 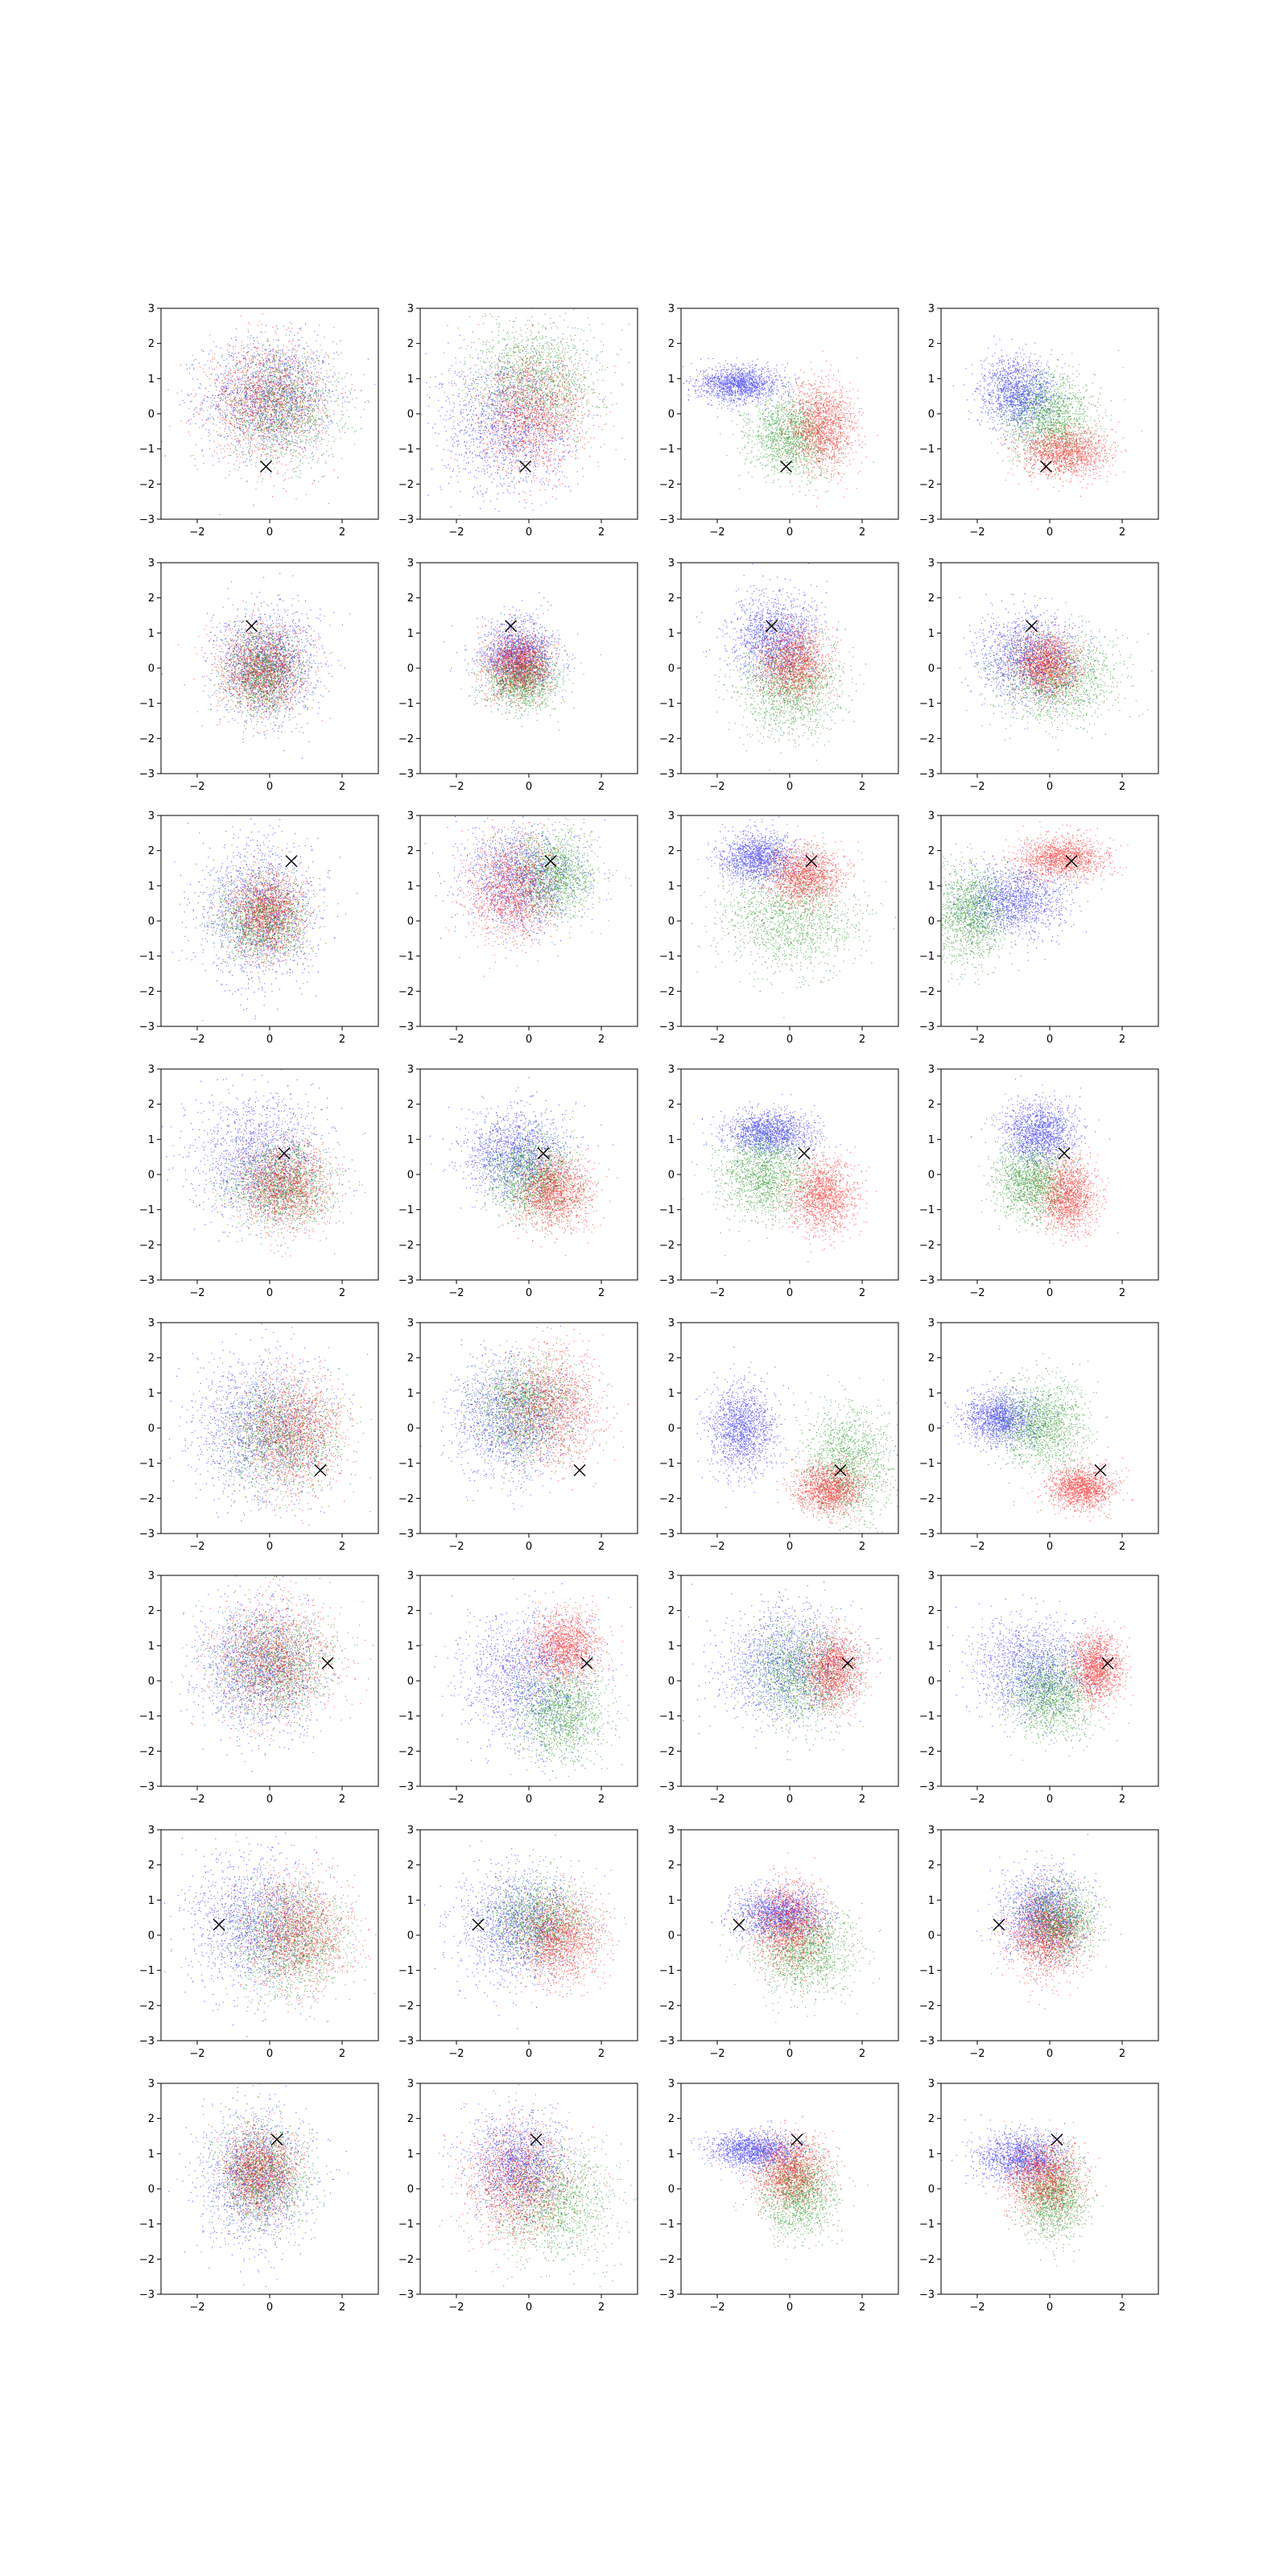 What do you see at coordinates (789, 2188) in the screenshot?
I see `axes-frame` at bounding box center [789, 2188].